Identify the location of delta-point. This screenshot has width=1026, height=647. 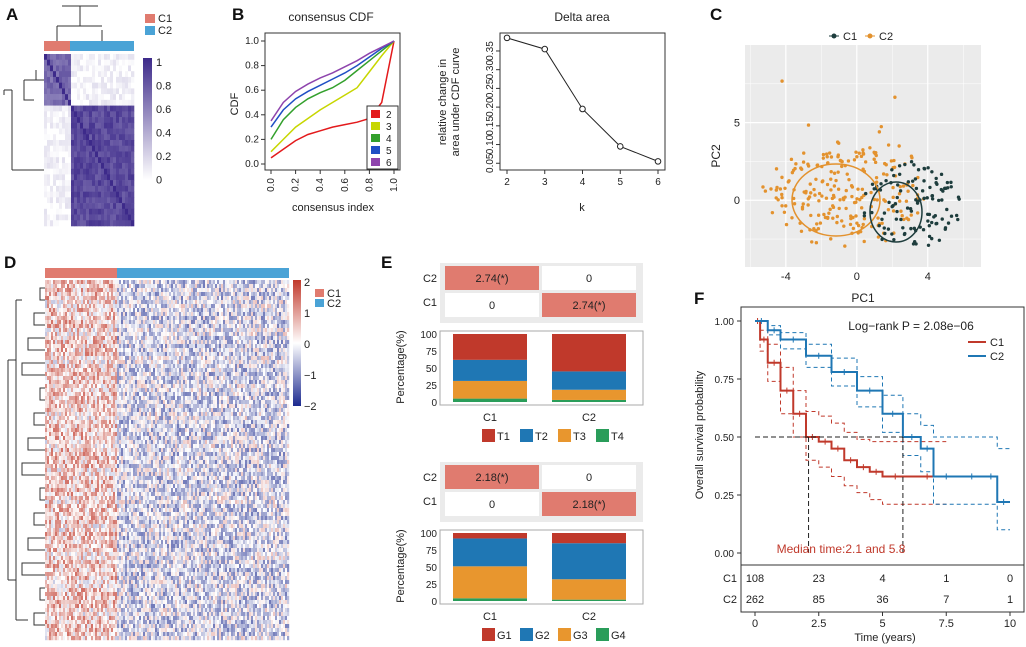
(545, 49).